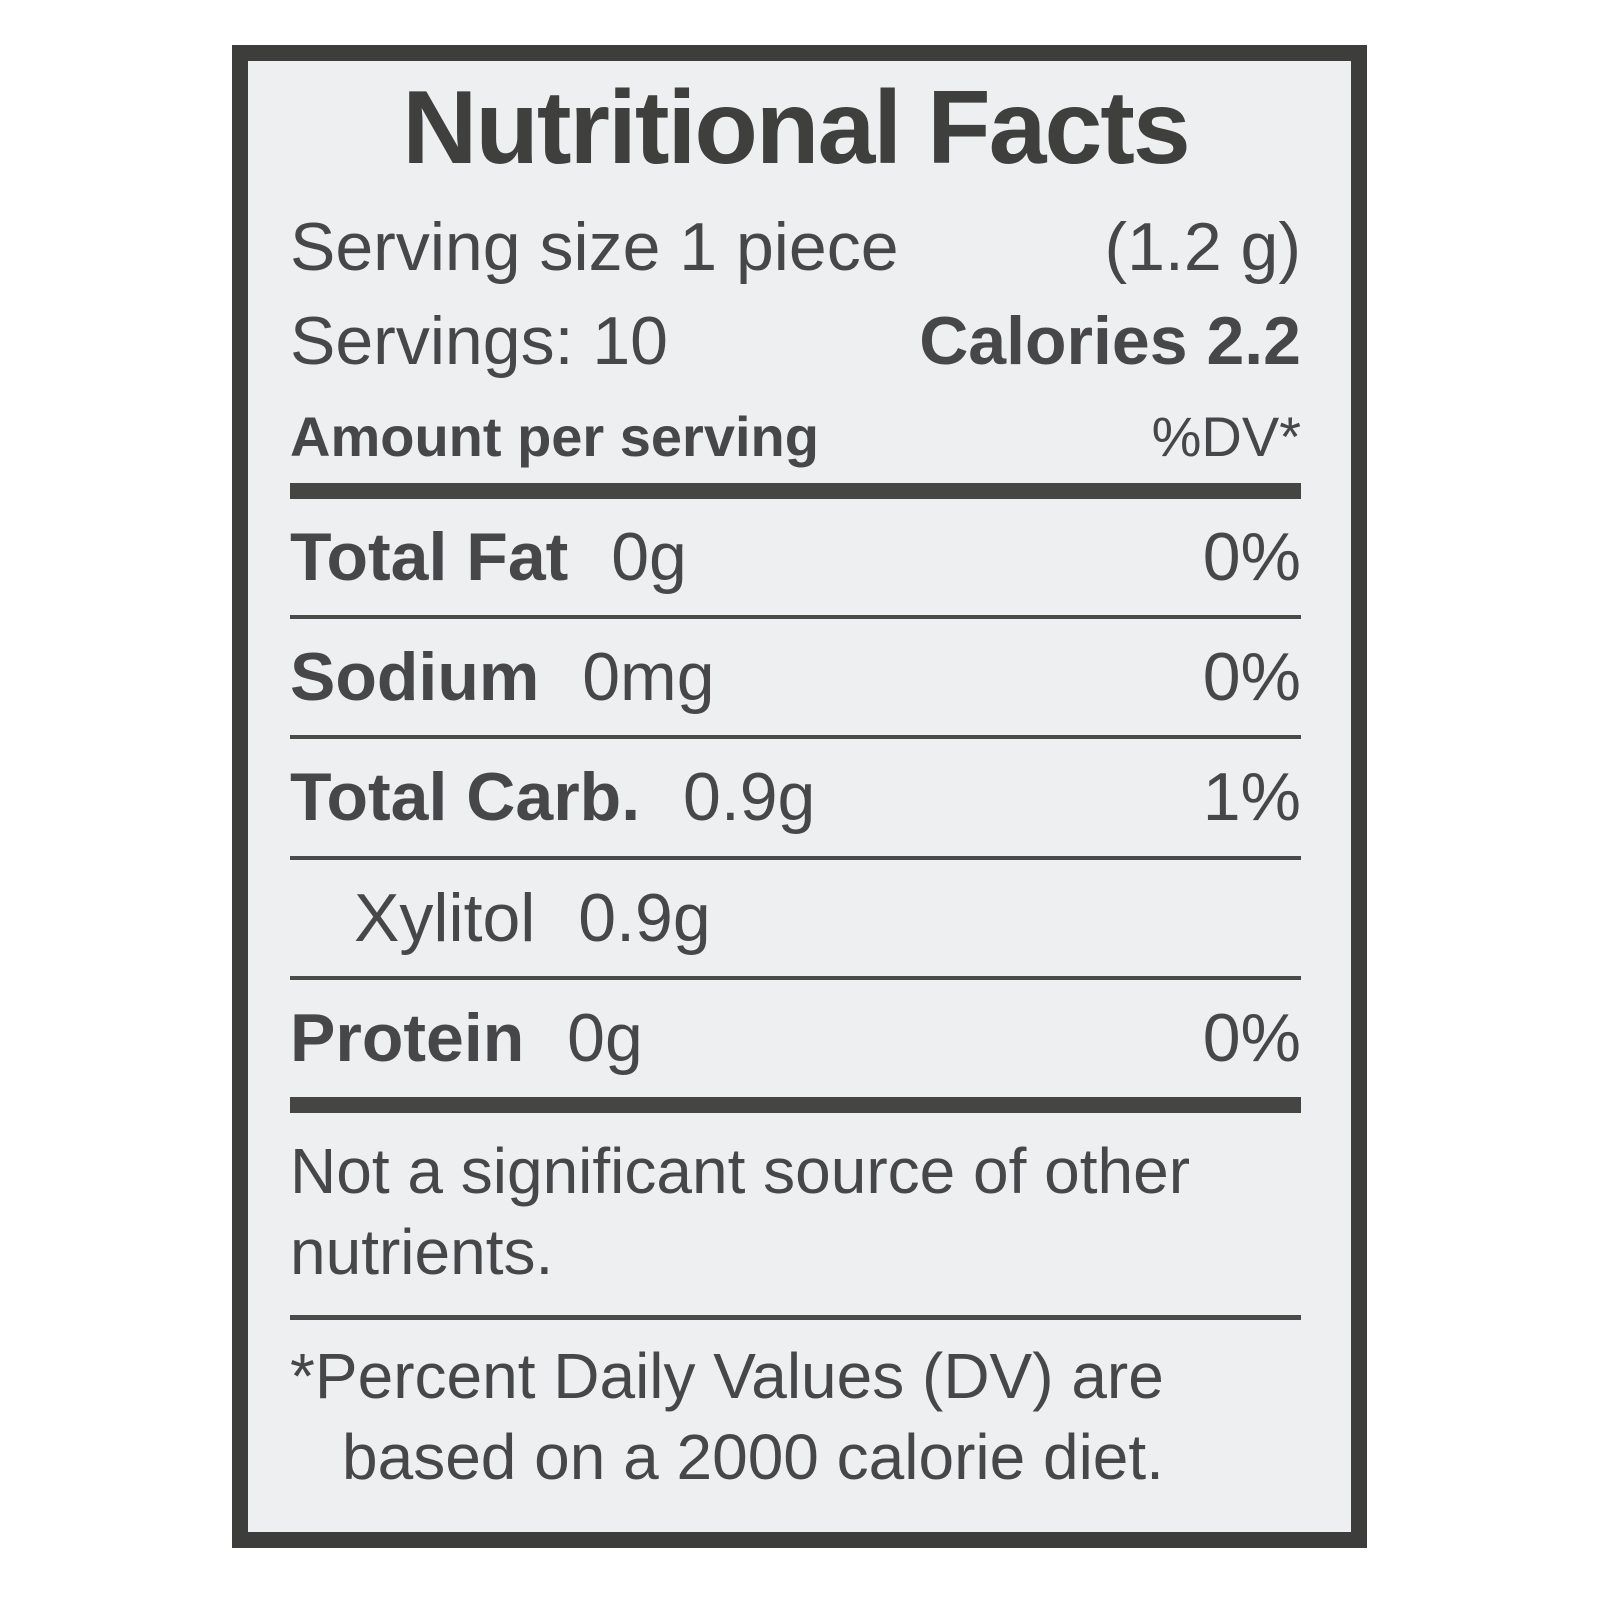  I want to click on footnote-line-1: *Percent Daily Values (DV) are, so click(727, 1376).